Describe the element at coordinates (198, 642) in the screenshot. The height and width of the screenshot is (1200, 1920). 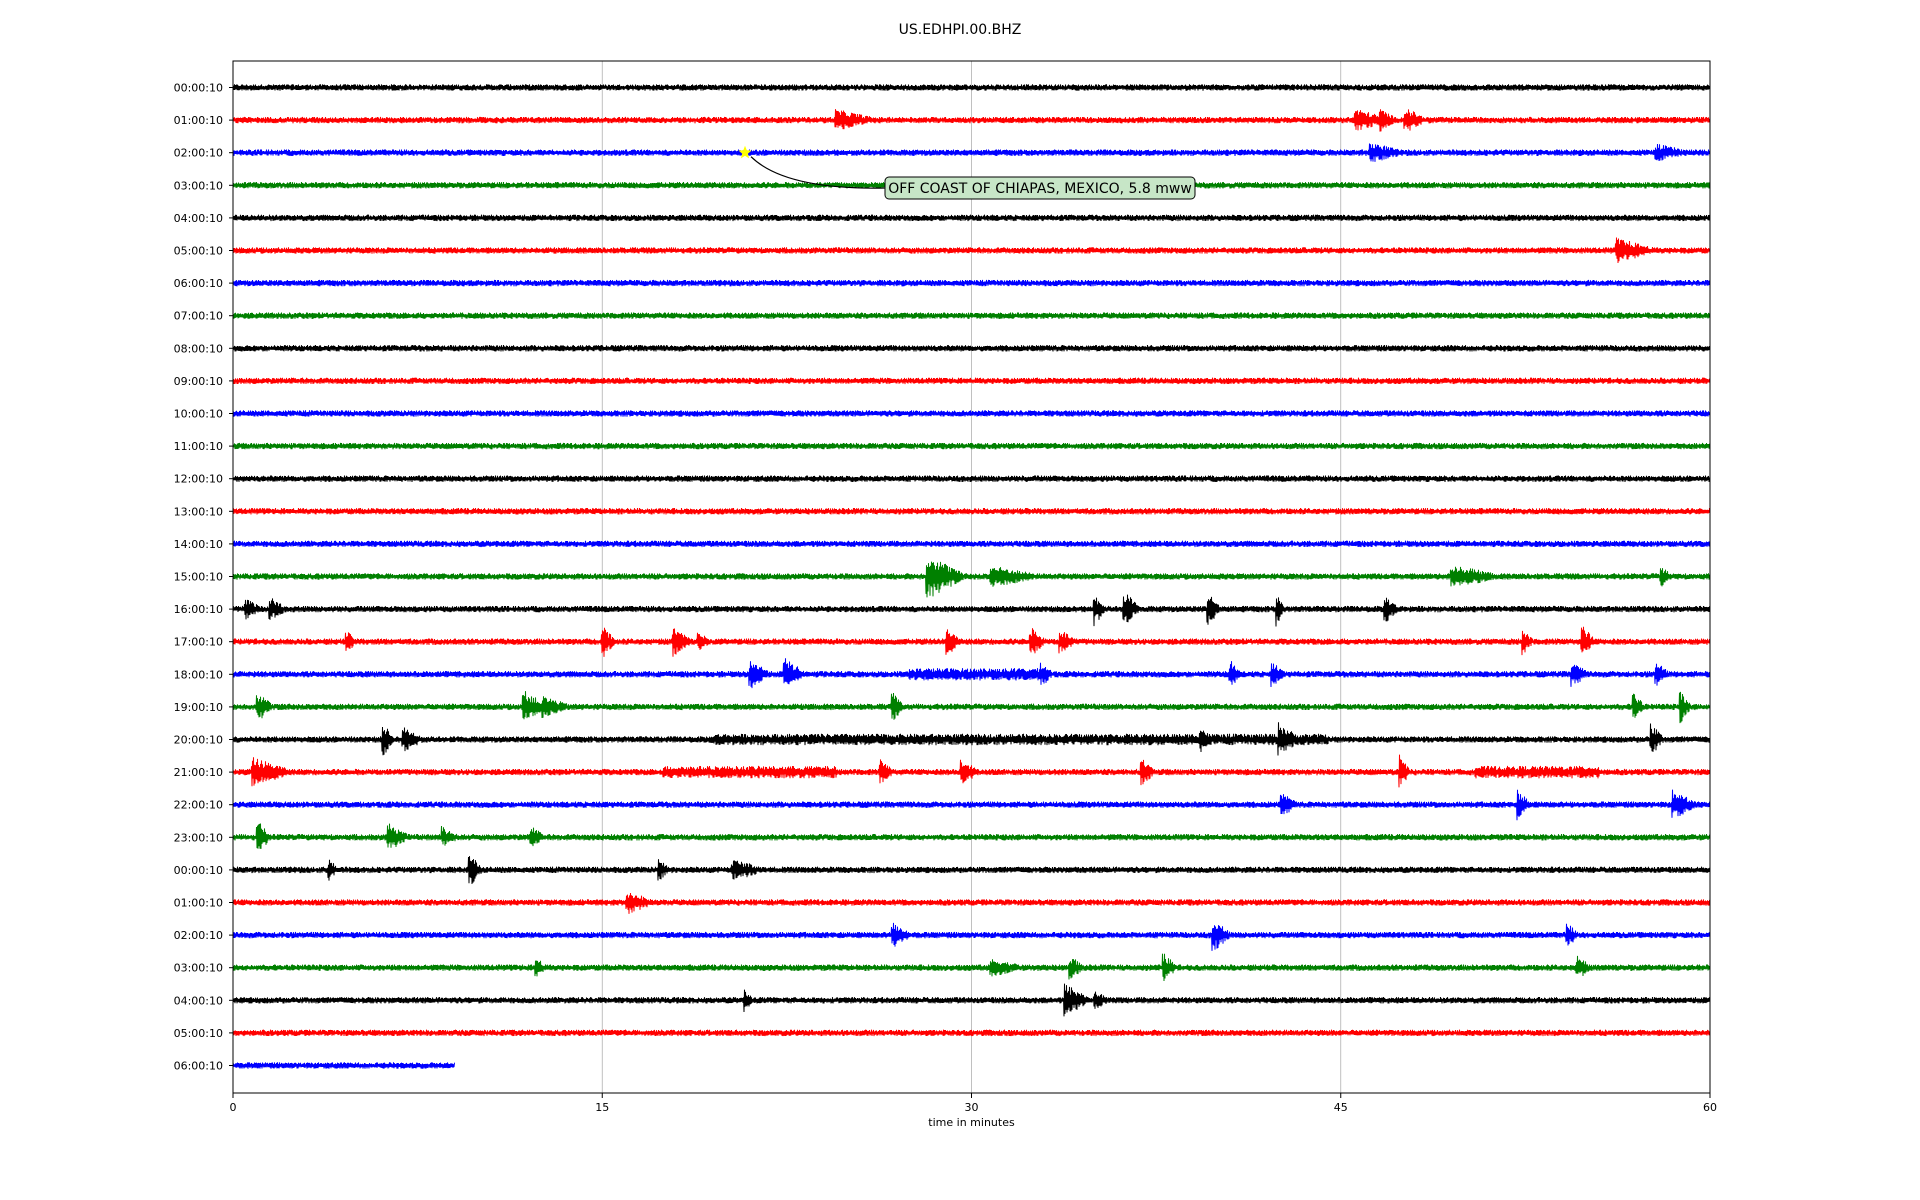
I see `row-label-17: 17:00:10` at that location.